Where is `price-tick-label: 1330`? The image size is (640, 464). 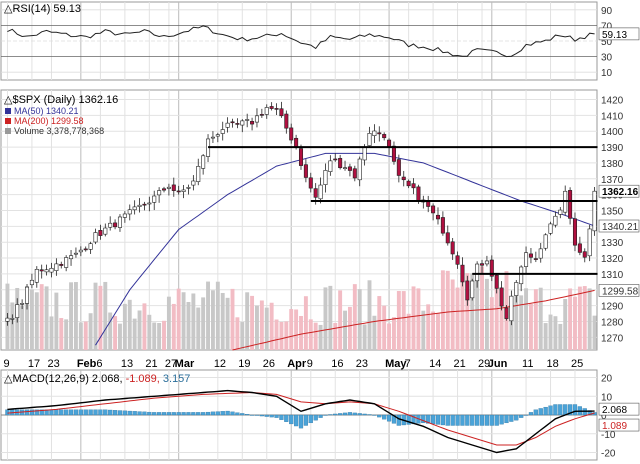
price-tick-label: 1330 is located at coordinates (612, 243).